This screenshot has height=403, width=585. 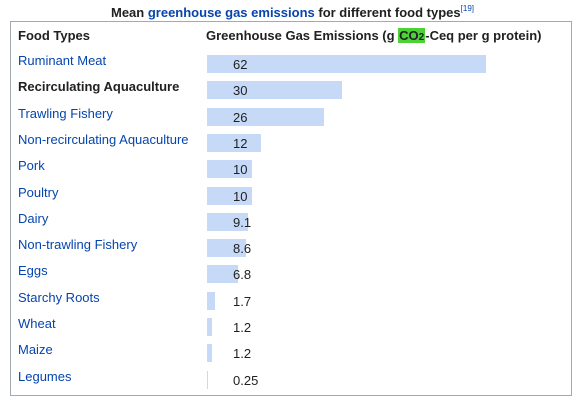 I want to click on caption-prefix: Mean, so click(x=129, y=12).